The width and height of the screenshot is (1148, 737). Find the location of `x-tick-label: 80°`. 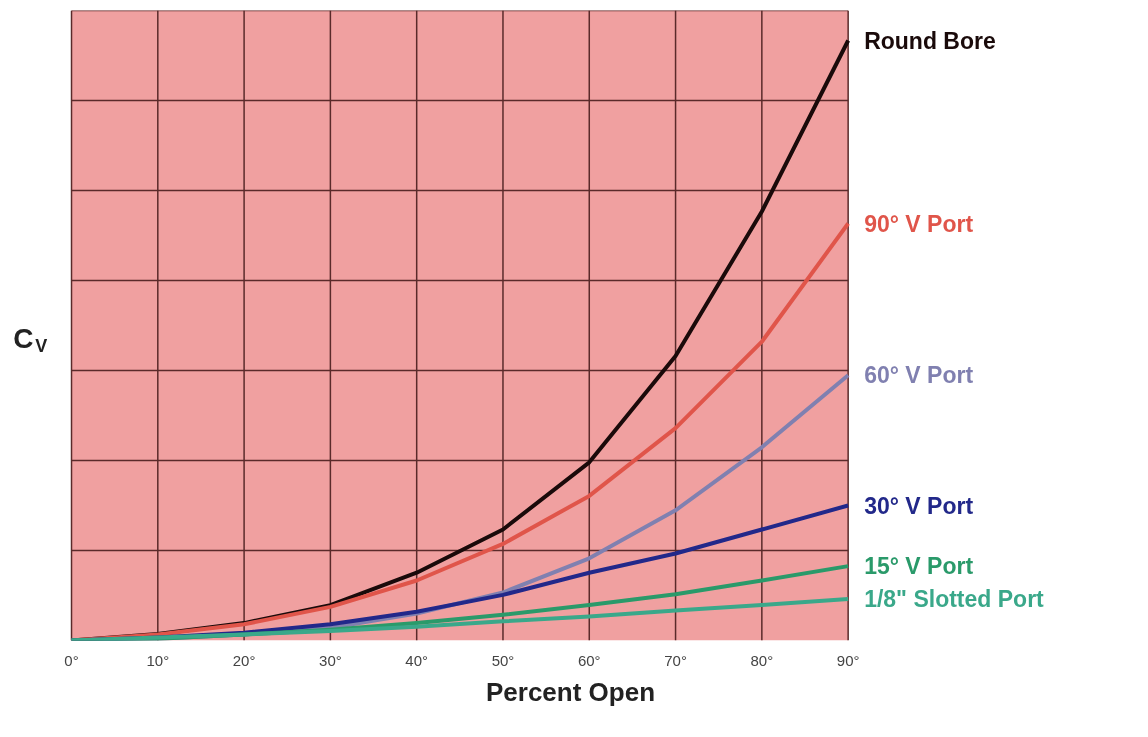

x-tick-label: 80° is located at coordinates (762, 660).